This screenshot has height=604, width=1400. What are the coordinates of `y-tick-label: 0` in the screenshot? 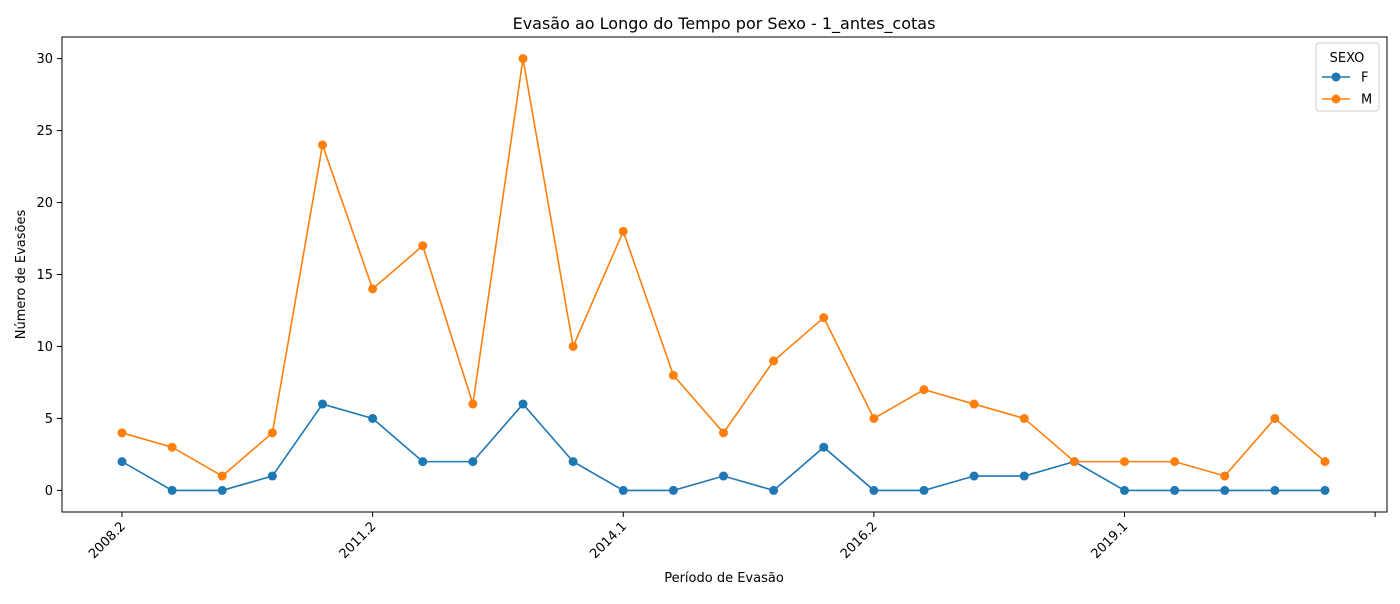 It's located at (49, 491).